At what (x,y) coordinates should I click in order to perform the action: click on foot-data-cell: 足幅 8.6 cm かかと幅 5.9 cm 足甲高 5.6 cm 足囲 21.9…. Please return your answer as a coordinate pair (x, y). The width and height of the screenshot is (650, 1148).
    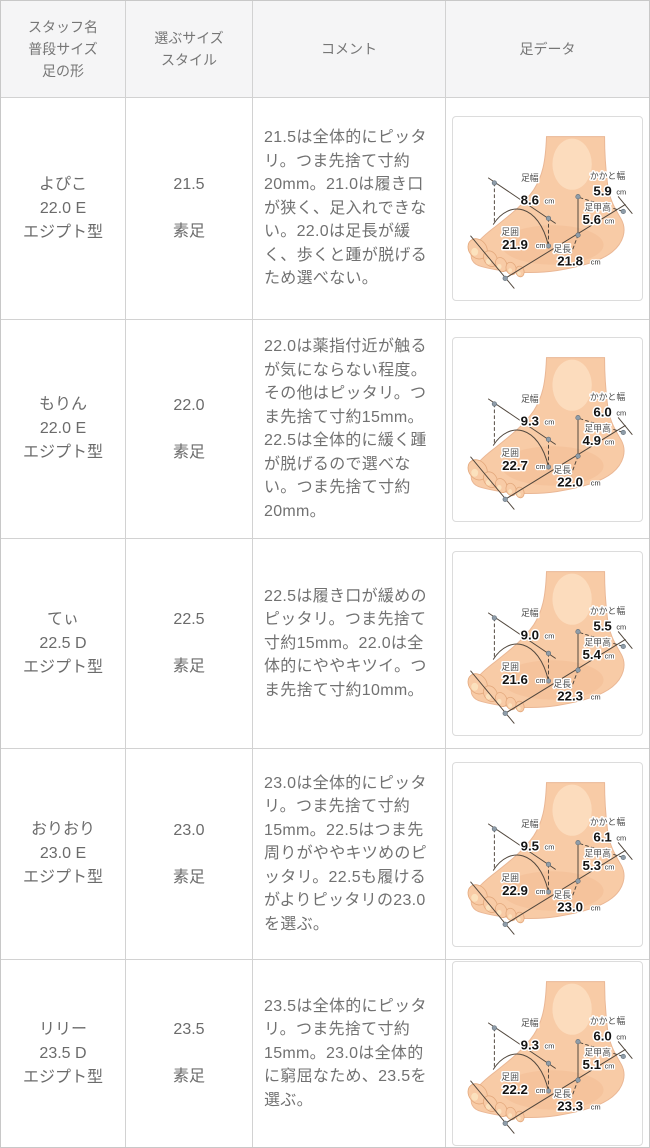
    Looking at the image, I should click on (547, 209).